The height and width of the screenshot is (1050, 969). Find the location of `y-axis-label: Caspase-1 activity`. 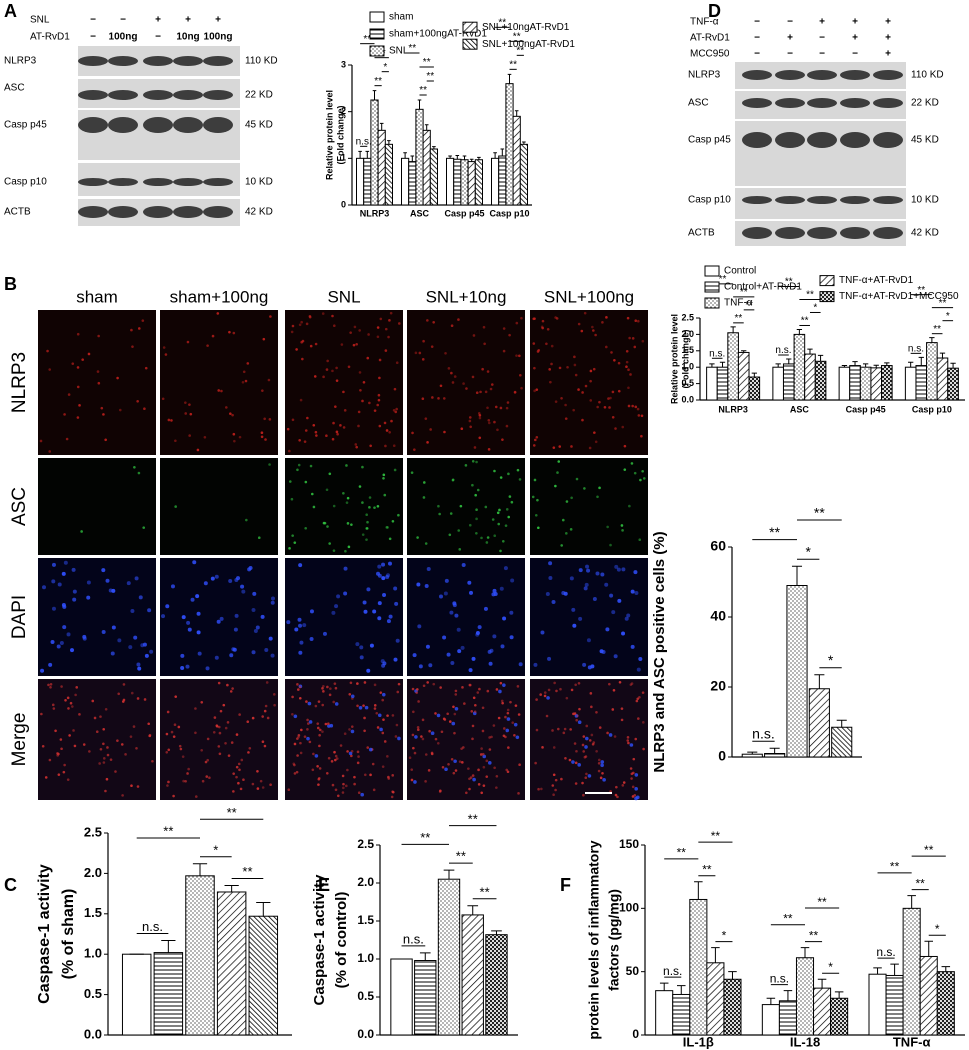

y-axis-label: Caspase-1 activity is located at coordinates (44, 934).